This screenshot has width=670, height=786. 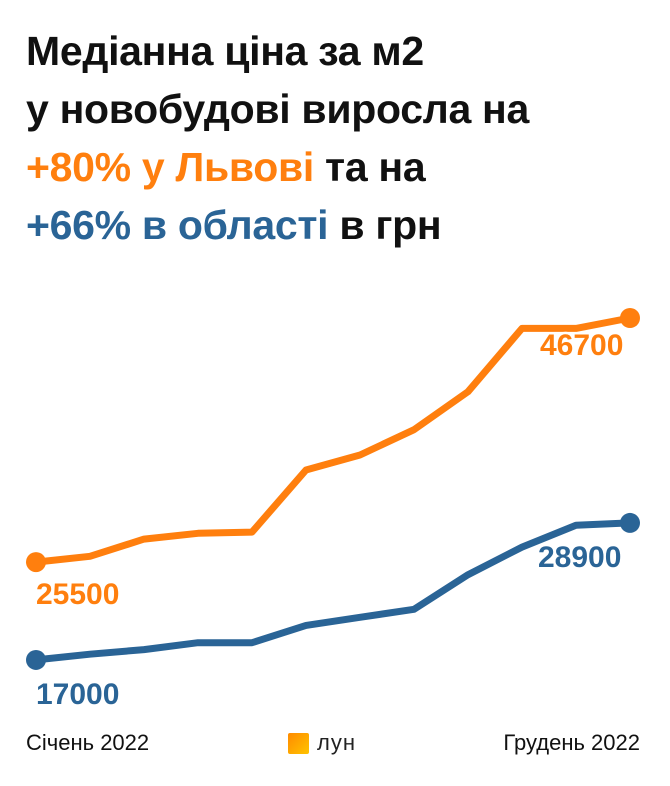 I want to click on x-axis-start-label: Січень 2022, so click(x=88, y=742).